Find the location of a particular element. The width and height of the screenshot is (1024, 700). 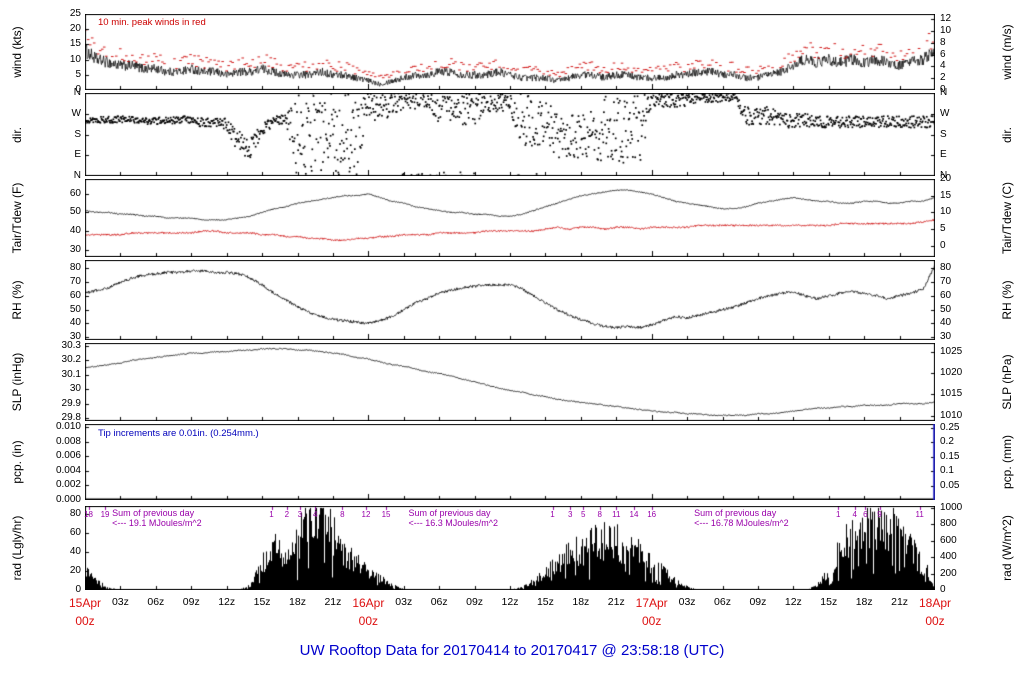

rad-cumulative-label-12: 8 is located at coordinates (599, 514).